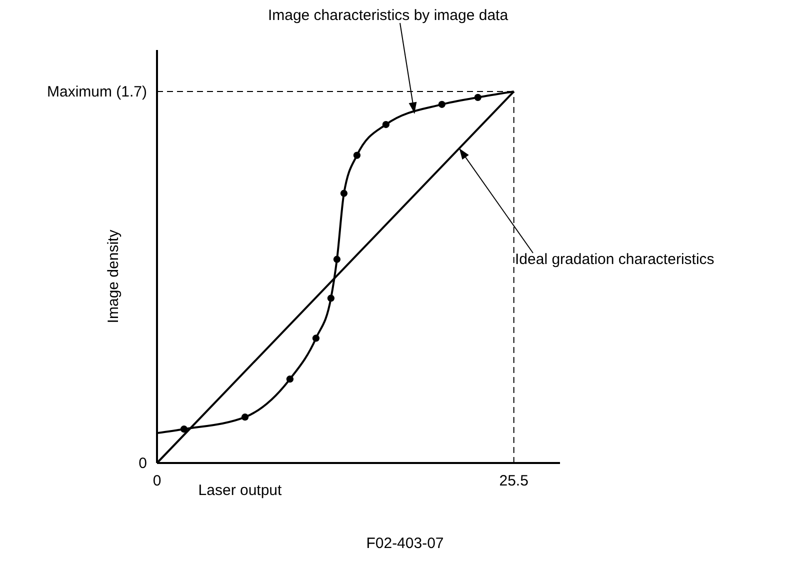 The image size is (810, 564). What do you see at coordinates (405, 543) in the screenshot?
I see `text: F02-403-07` at bounding box center [405, 543].